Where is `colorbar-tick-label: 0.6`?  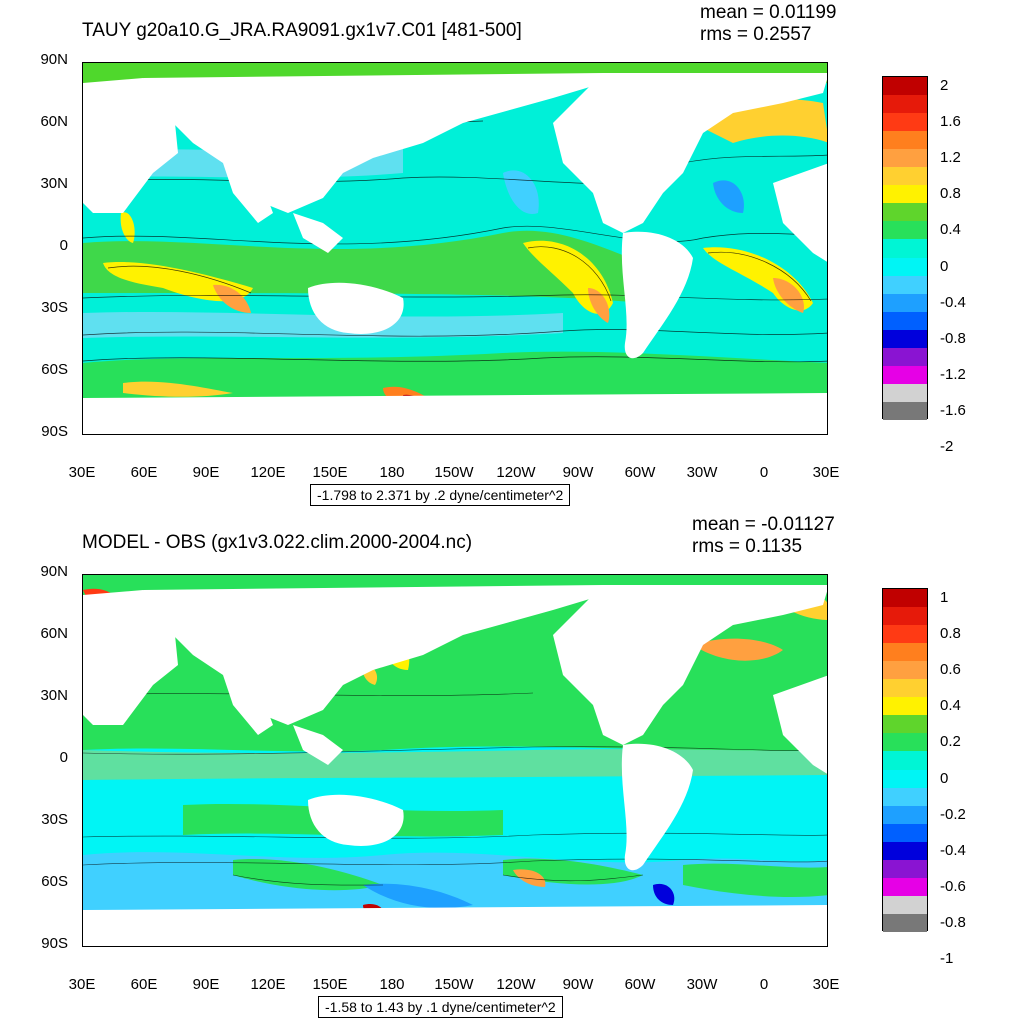
colorbar-tick-label: 0.6 is located at coordinates (950, 670).